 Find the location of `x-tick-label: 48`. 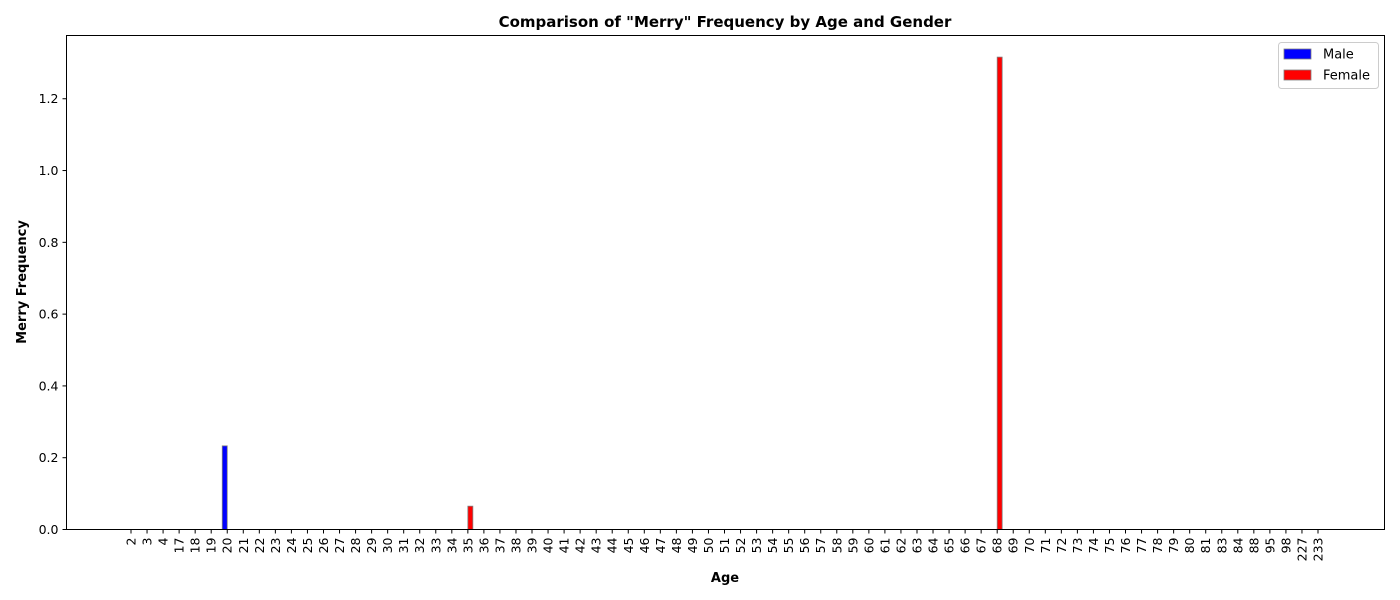

x-tick-label: 48 is located at coordinates (676, 545).